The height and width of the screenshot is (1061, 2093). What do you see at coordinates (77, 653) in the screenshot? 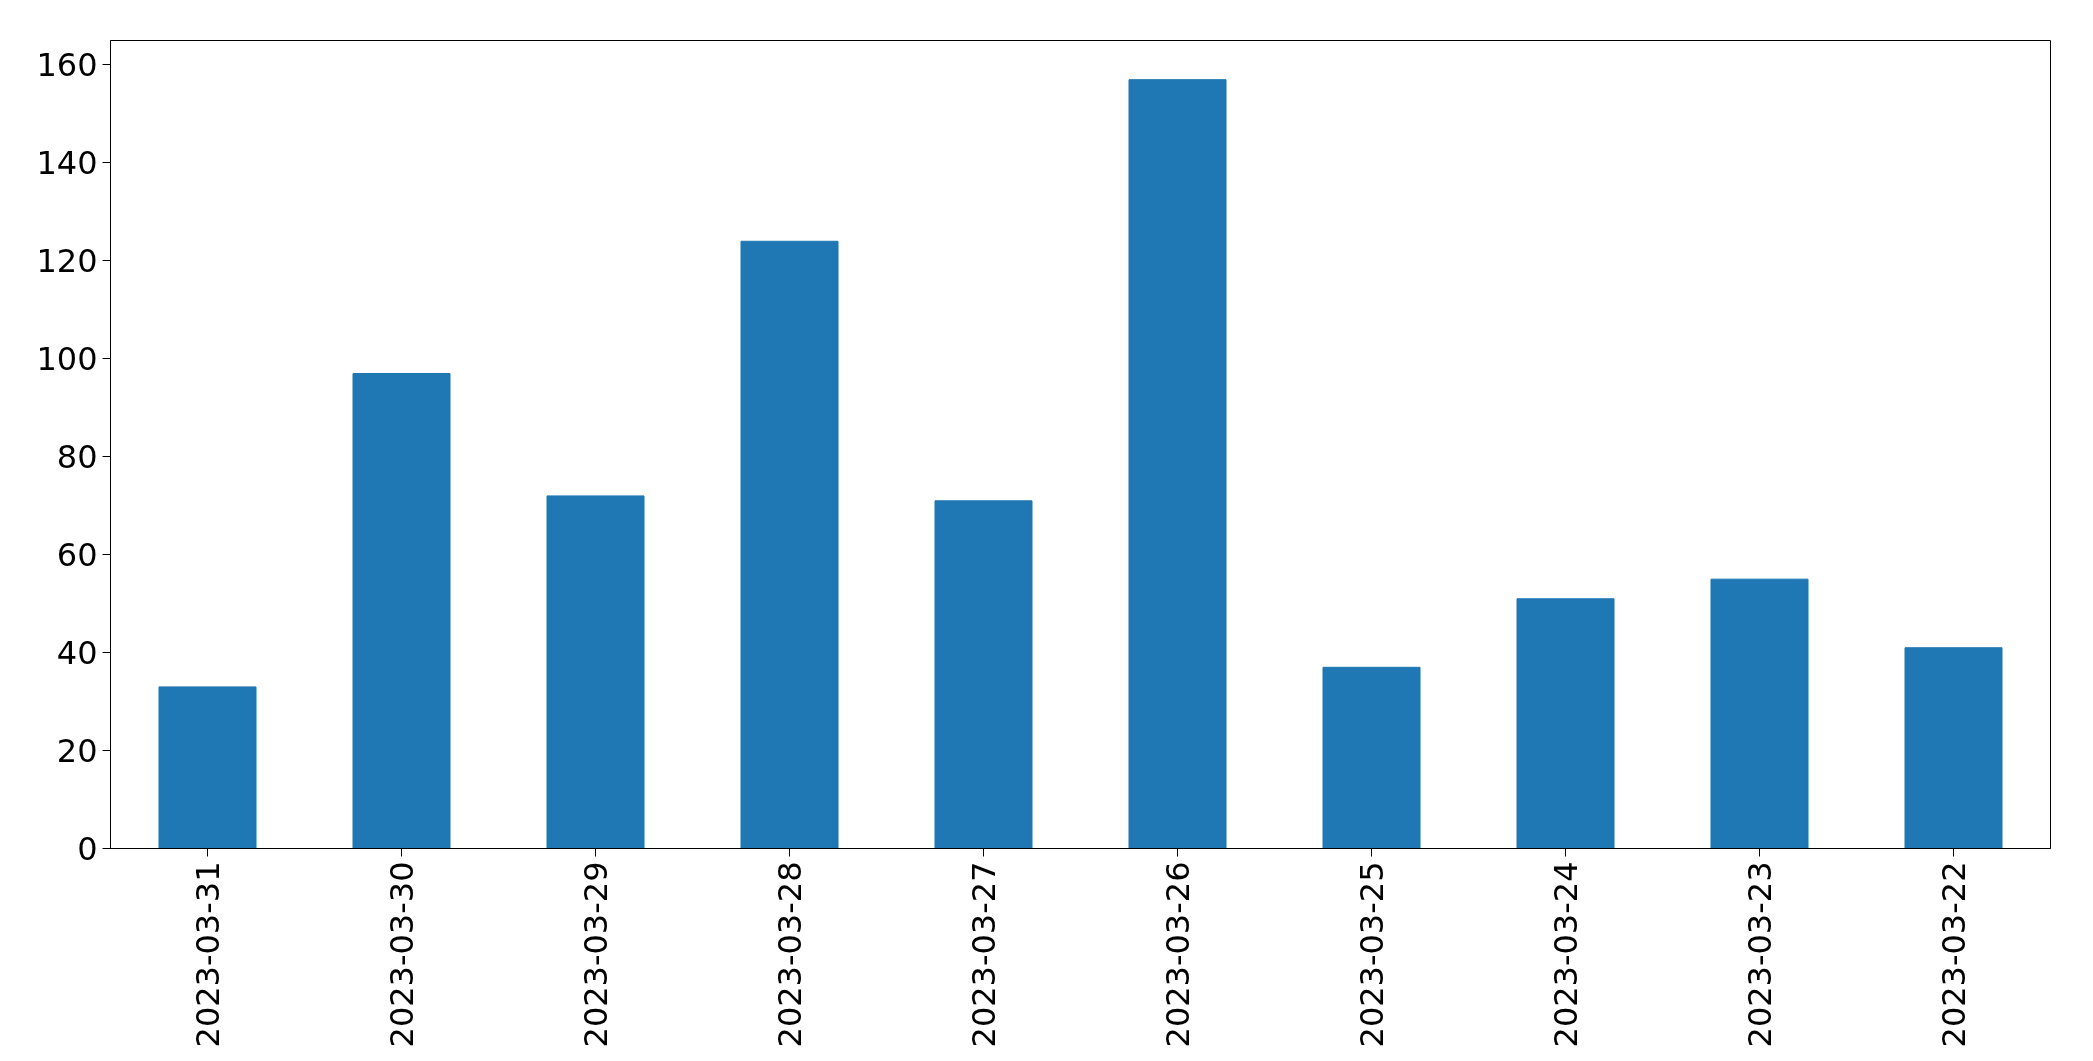
I see `y-tick-label: 40` at bounding box center [77, 653].